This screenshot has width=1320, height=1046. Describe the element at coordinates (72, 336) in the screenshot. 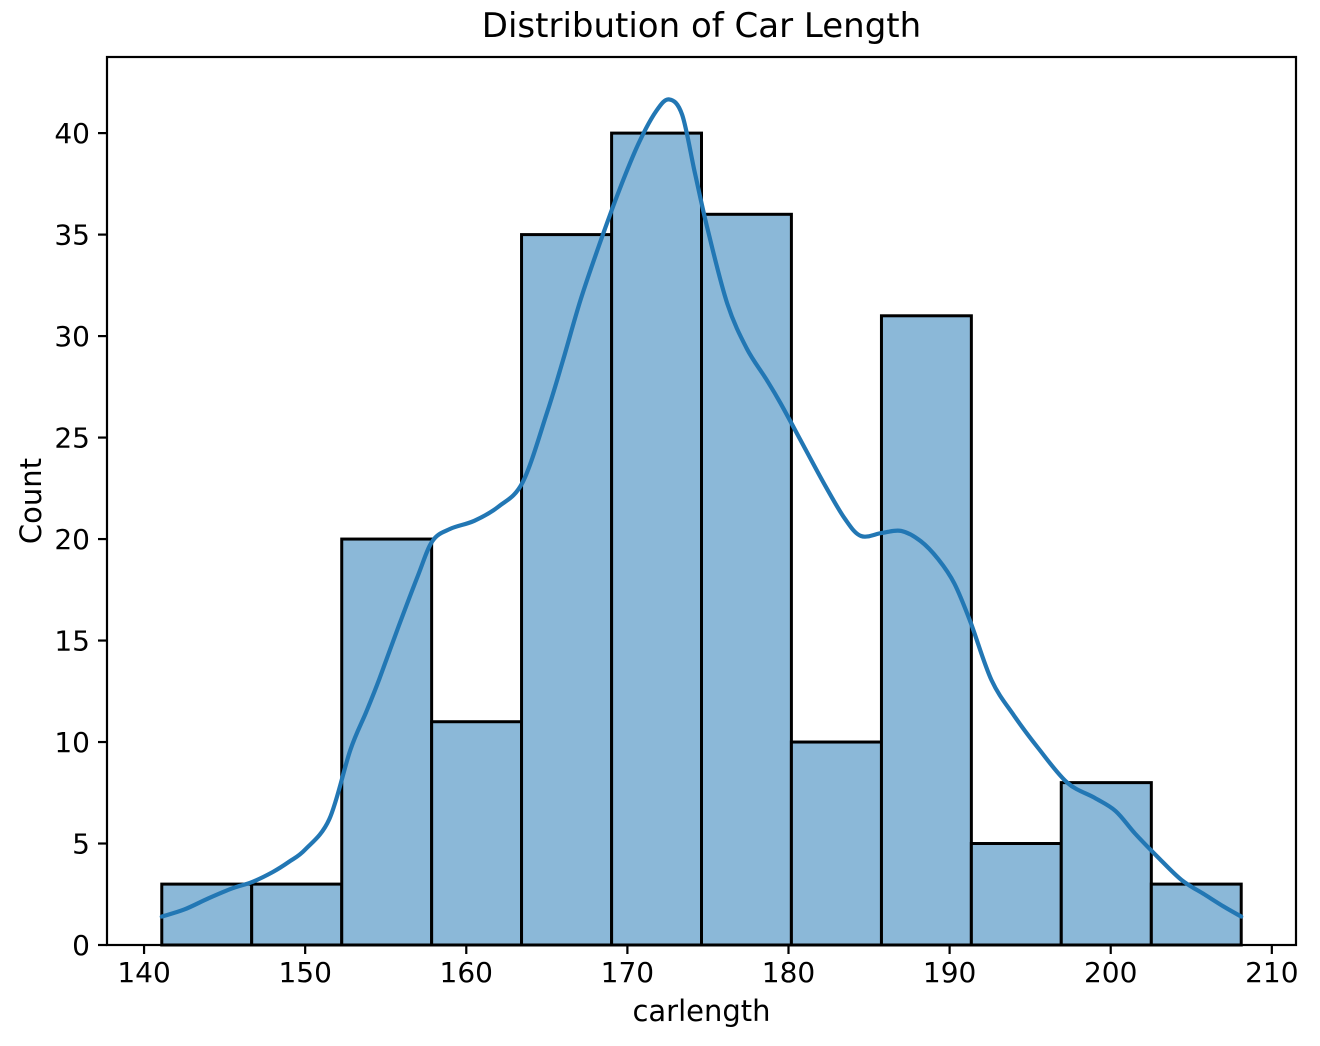

I see `y-tick-label: 30` at that location.